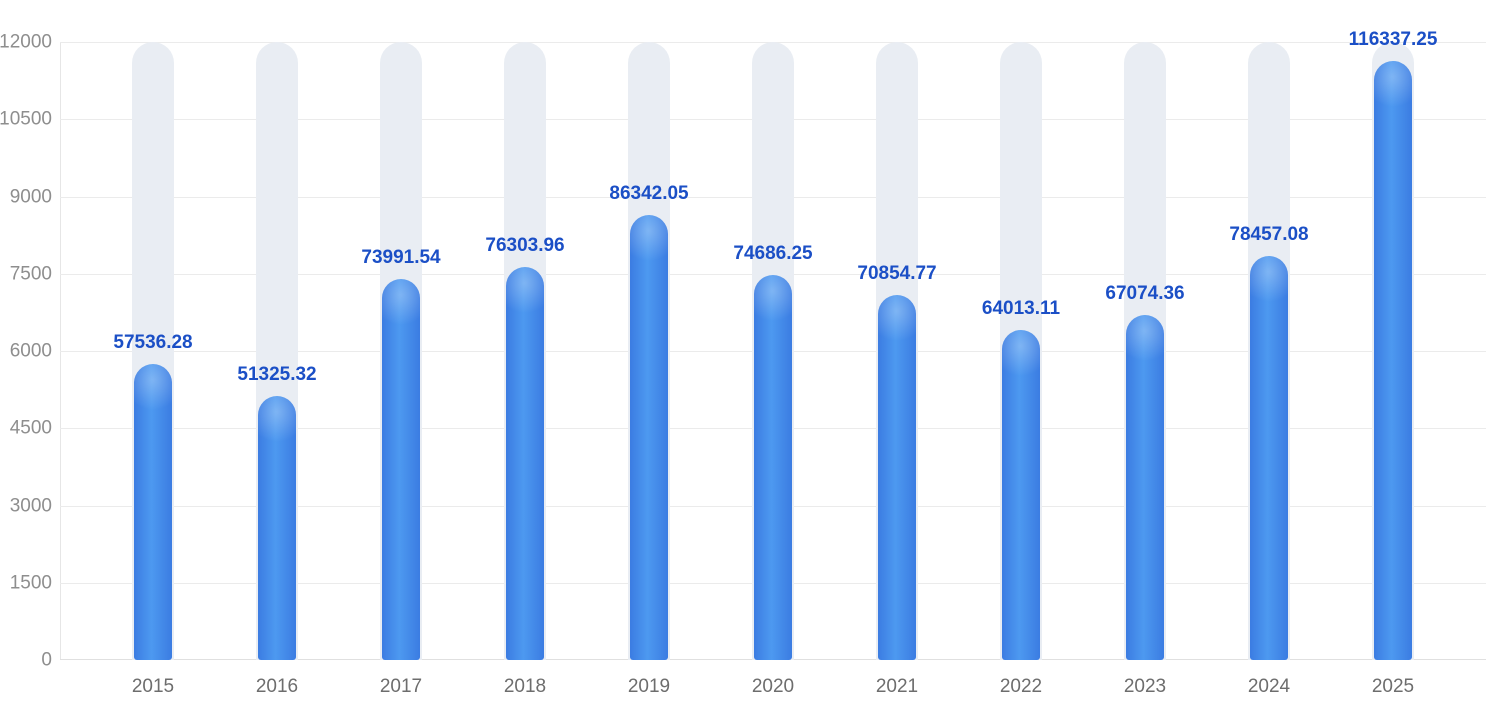 This screenshot has width=1494, height=710. I want to click on y-axis-label: 9000, so click(30, 196).